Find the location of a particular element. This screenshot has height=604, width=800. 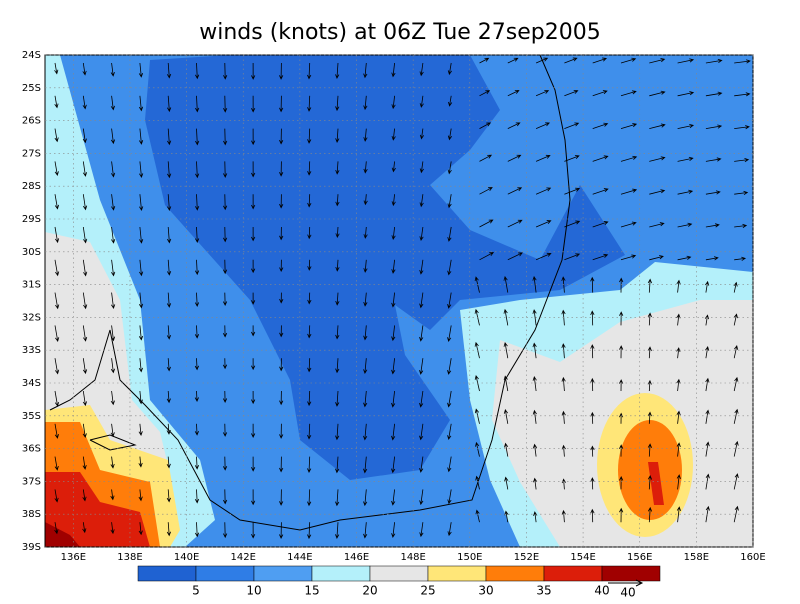

lat-tick-label: 25S is located at coordinates (31, 88).